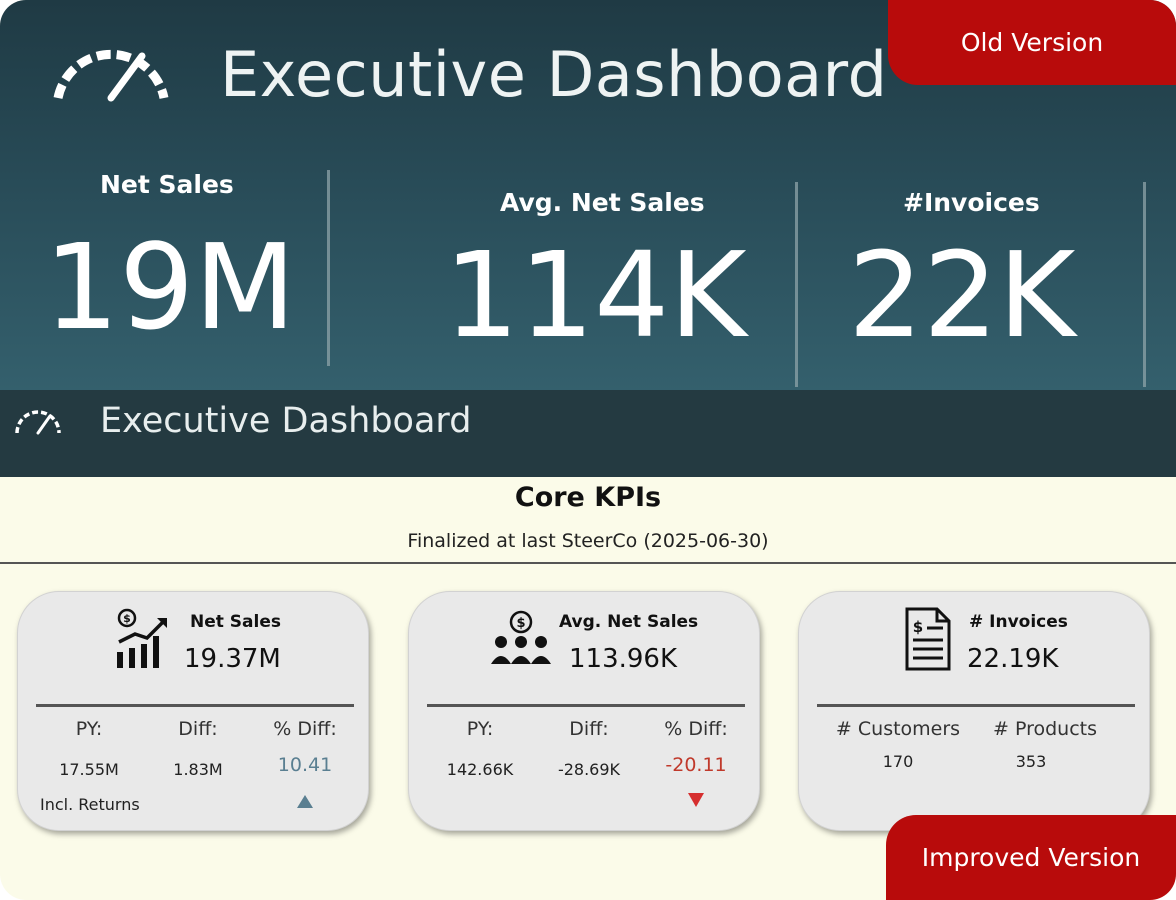 Image resolution: width=1176 pixels, height=900 pixels. Describe the element at coordinates (286, 421) in the screenshot. I see `improved-dashboard-title: Executive Dashboard` at that location.